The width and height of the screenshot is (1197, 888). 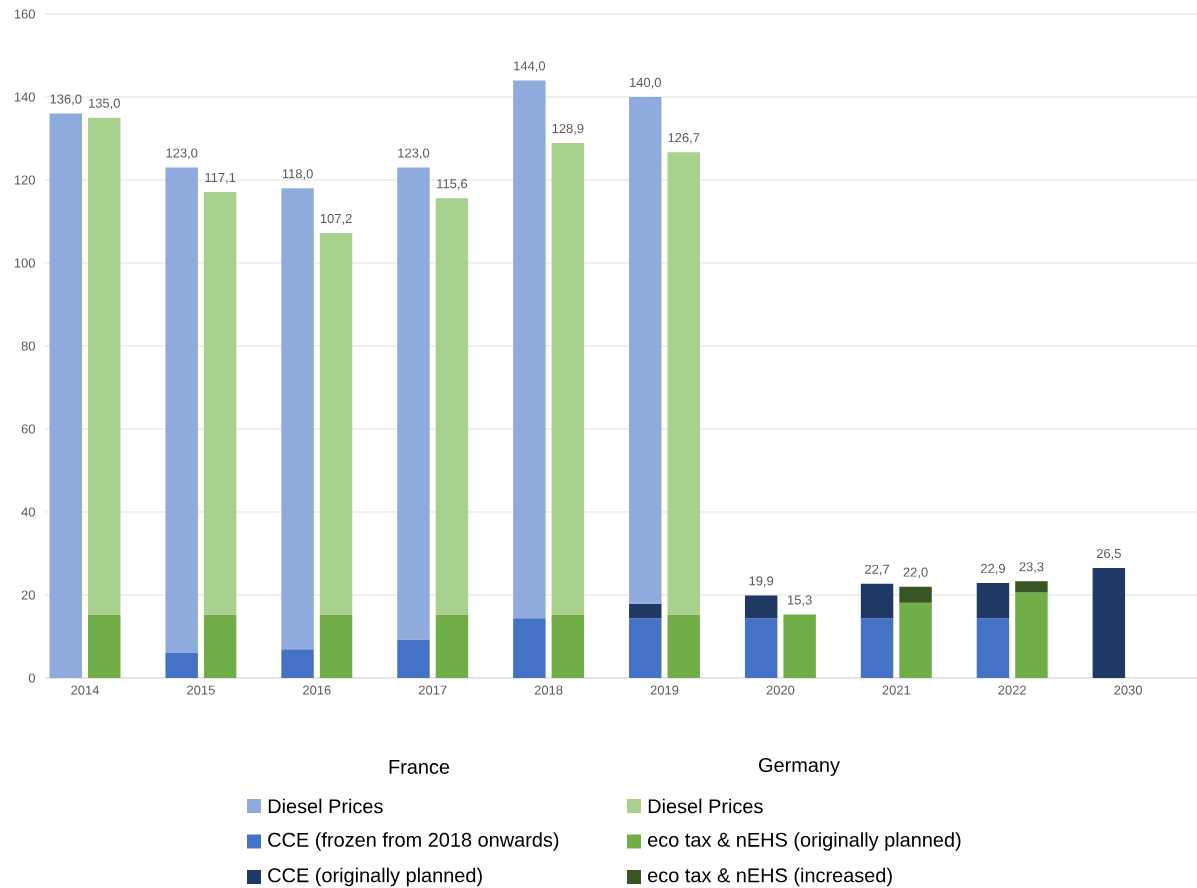 What do you see at coordinates (664, 690) in the screenshot?
I see `x-tick-label: 2019` at bounding box center [664, 690].